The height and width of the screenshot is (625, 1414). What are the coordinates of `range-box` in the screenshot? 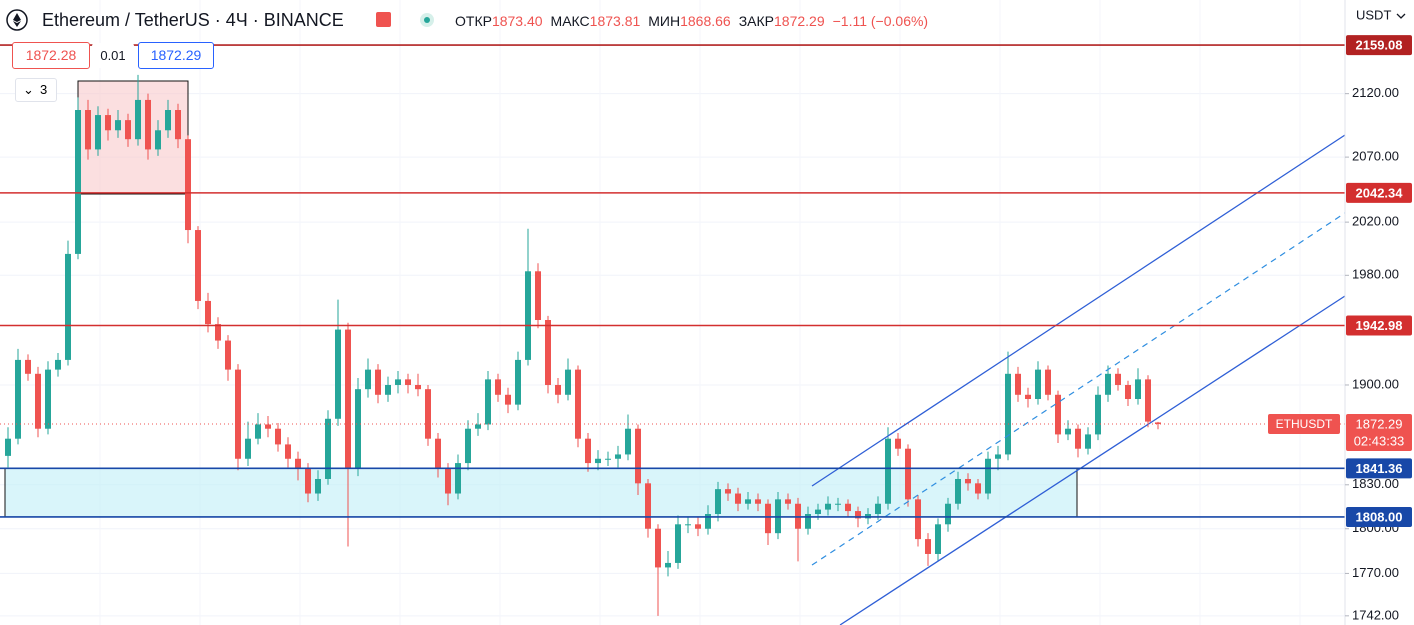 It's located at (133, 137).